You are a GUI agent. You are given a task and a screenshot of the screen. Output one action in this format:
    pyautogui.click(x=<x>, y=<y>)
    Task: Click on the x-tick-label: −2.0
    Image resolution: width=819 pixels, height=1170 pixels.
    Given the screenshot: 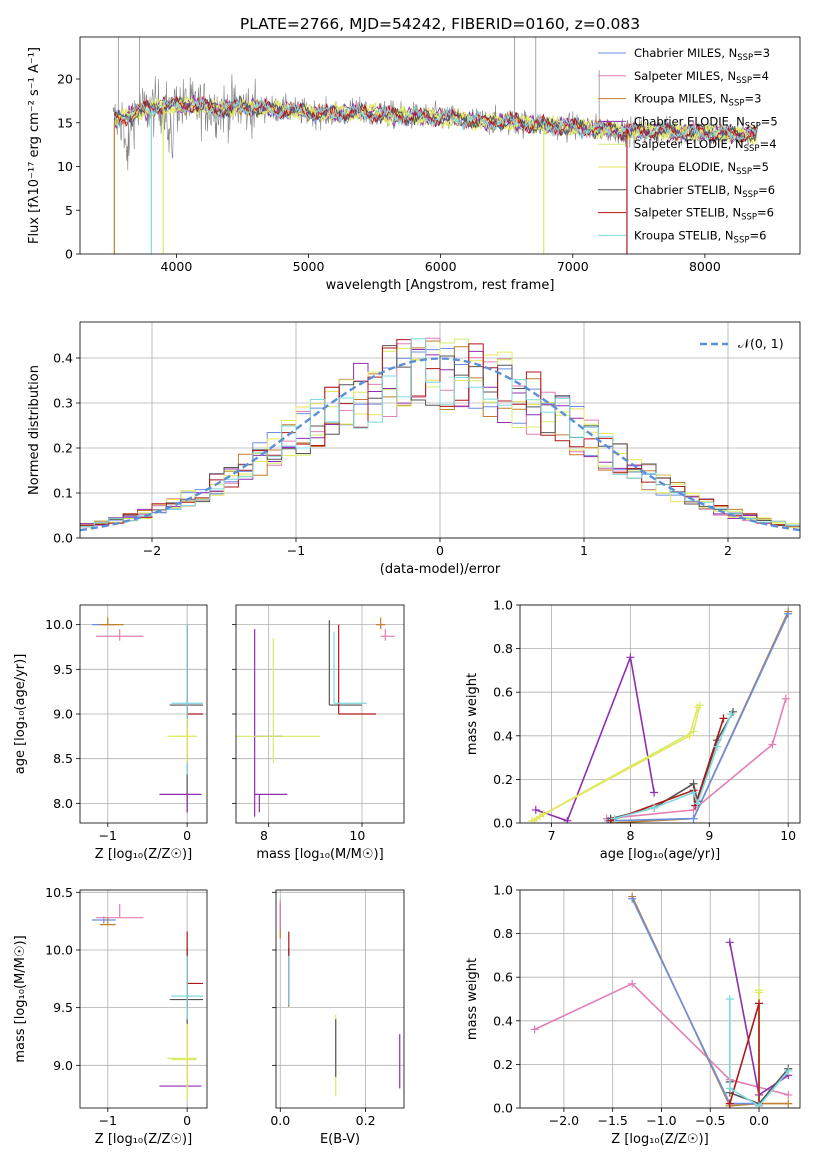 What is the action you would take?
    pyautogui.click(x=564, y=1120)
    